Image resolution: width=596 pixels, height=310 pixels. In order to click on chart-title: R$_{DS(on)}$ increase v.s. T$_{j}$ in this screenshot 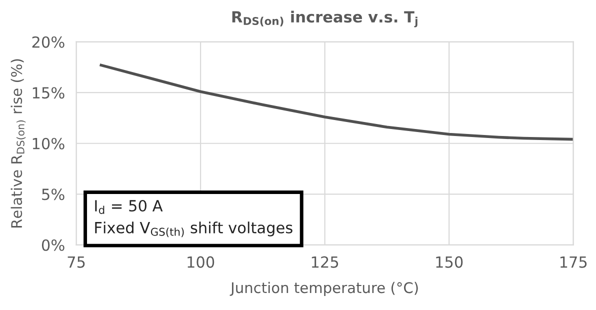, I will do `click(325, 19)`.